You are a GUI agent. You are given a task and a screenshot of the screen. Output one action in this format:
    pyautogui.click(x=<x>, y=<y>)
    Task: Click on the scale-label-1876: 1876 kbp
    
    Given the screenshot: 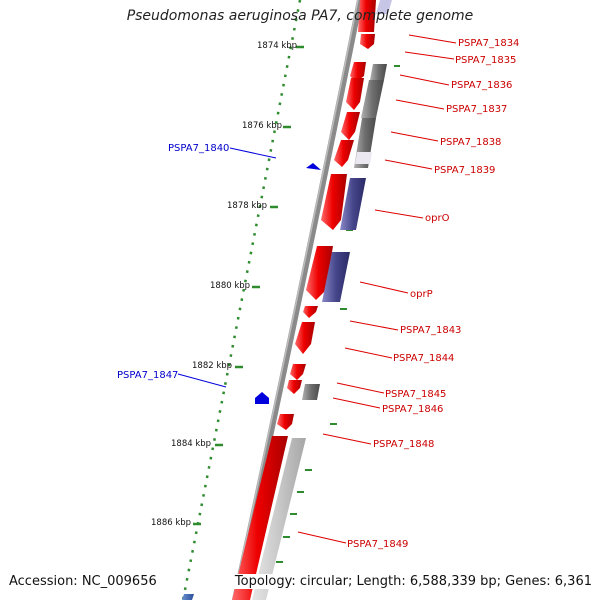 What is the action you would take?
    pyautogui.click(x=262, y=126)
    